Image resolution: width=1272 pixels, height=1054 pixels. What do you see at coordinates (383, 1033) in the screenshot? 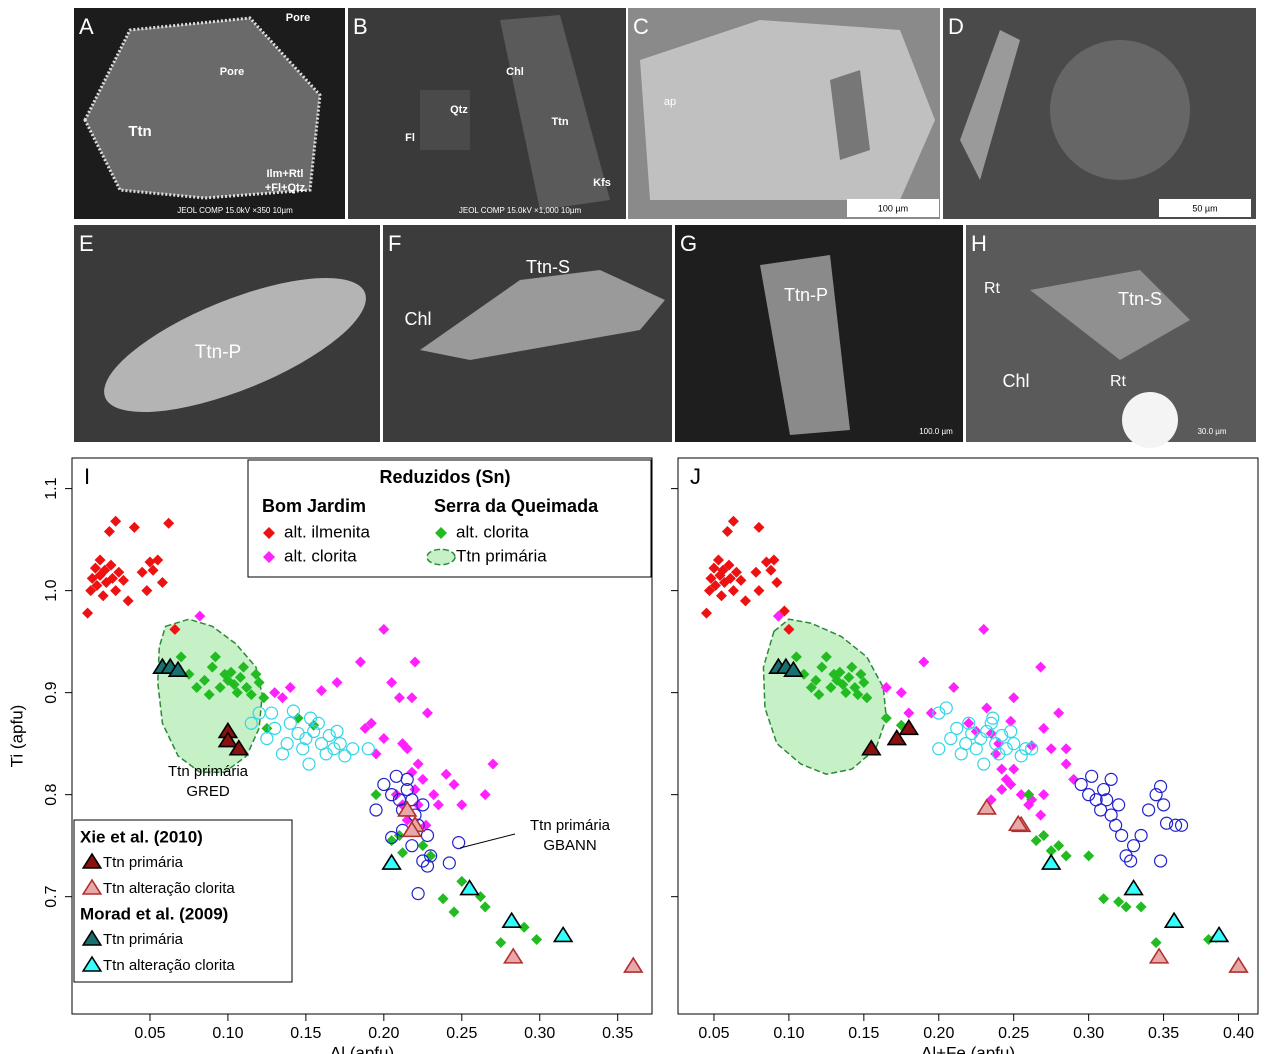
I see `x-tick-label: 0.20` at bounding box center [383, 1033].